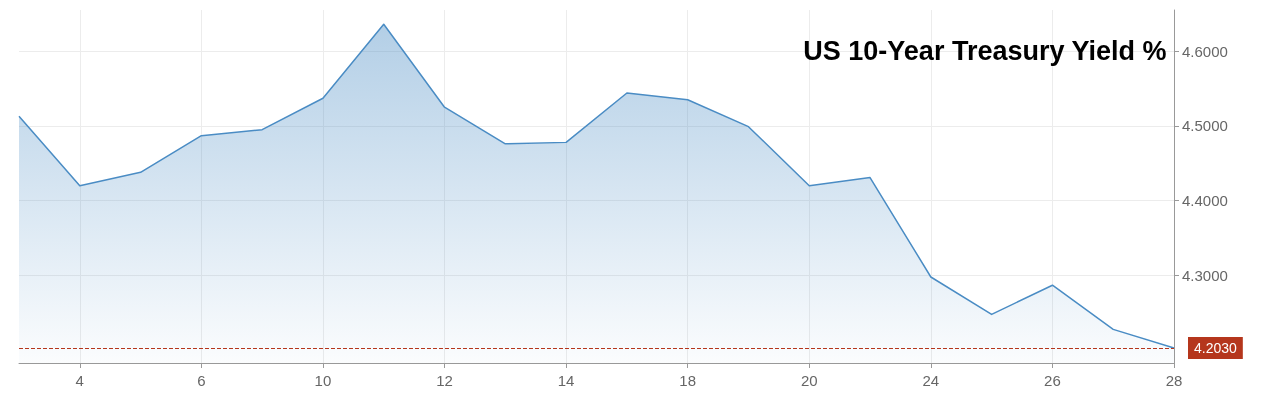 The image size is (1267, 403). Describe the element at coordinates (931, 380) in the screenshot. I see `x-tick-label: 24` at that location.